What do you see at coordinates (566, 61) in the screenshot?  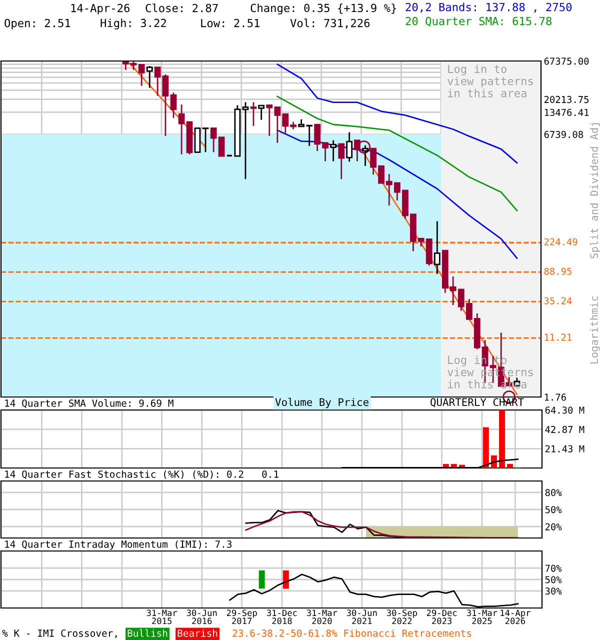 I see `y-tick-label: 67375.00` at bounding box center [566, 61].